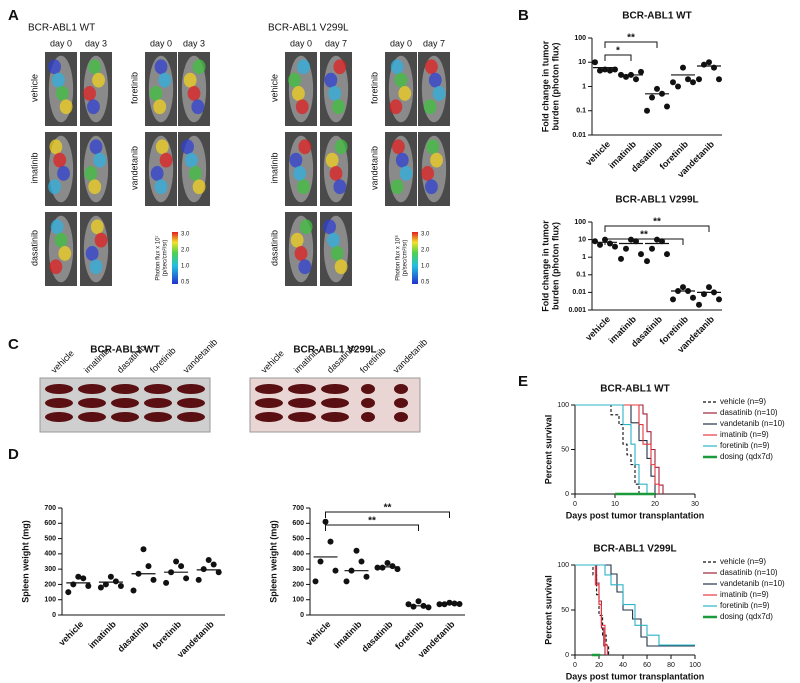  Describe the element at coordinates (548, 450) in the screenshot. I see `y-axis-label: Percent survival` at that location.